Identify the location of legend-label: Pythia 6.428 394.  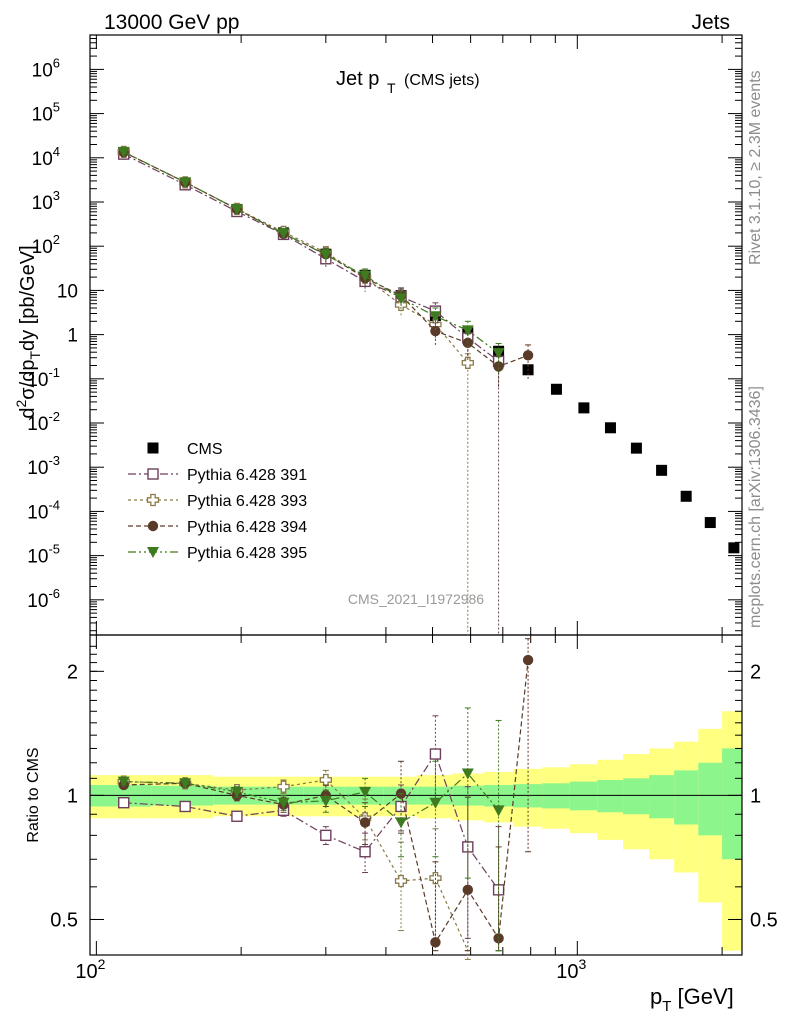
(247, 527).